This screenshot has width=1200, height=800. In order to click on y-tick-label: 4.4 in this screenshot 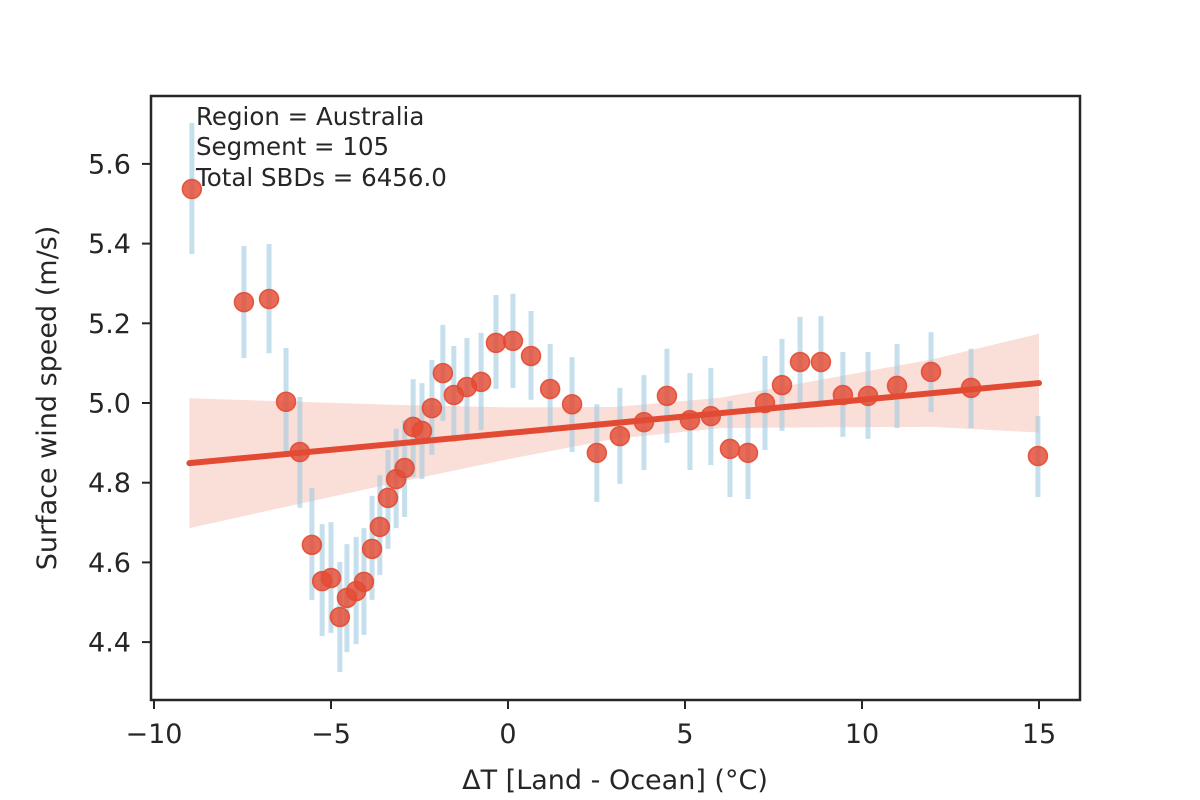, I will do `click(109, 643)`.